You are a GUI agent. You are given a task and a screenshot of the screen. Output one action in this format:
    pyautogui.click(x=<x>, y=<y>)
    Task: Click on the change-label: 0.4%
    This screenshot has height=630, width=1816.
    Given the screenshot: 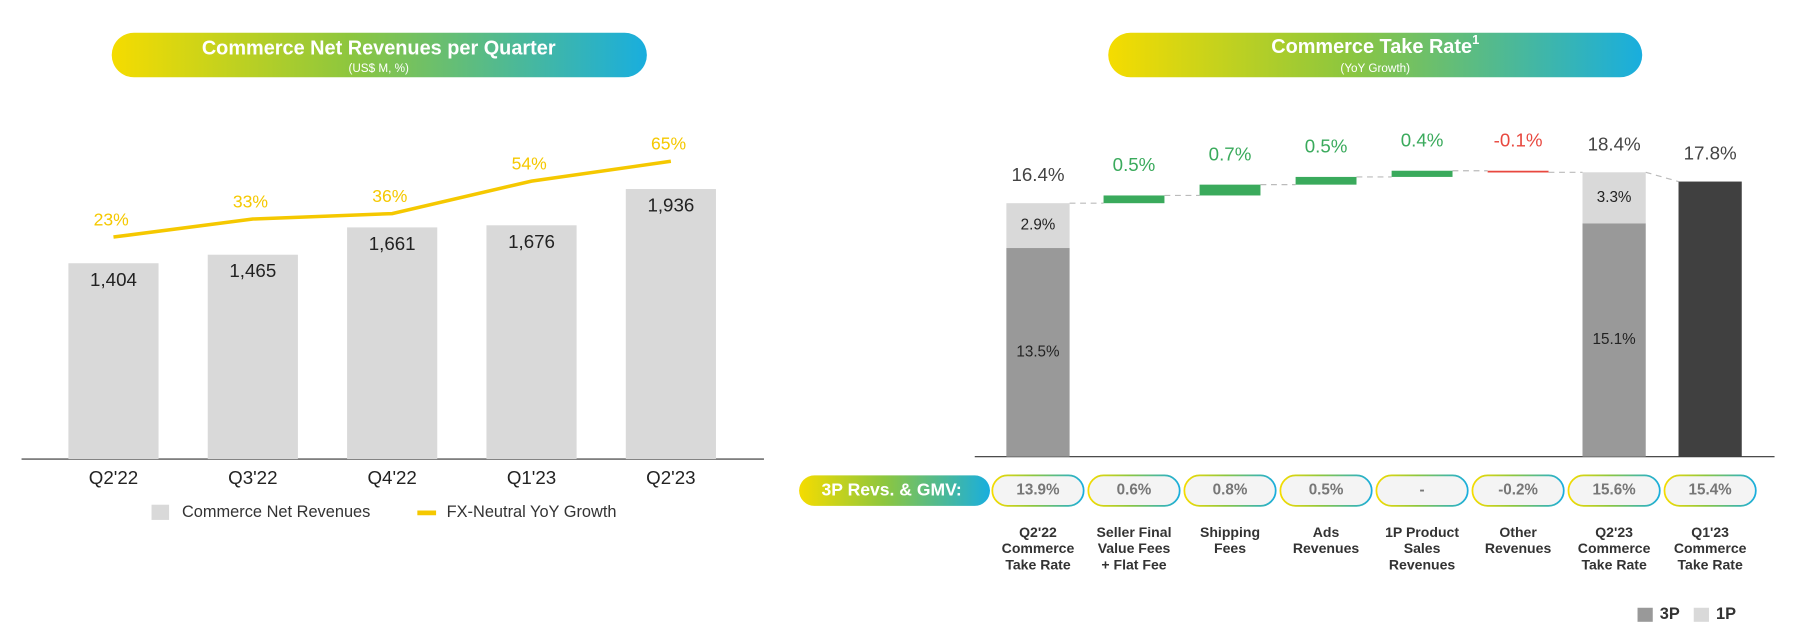 What is the action you would take?
    pyautogui.click(x=1422, y=139)
    